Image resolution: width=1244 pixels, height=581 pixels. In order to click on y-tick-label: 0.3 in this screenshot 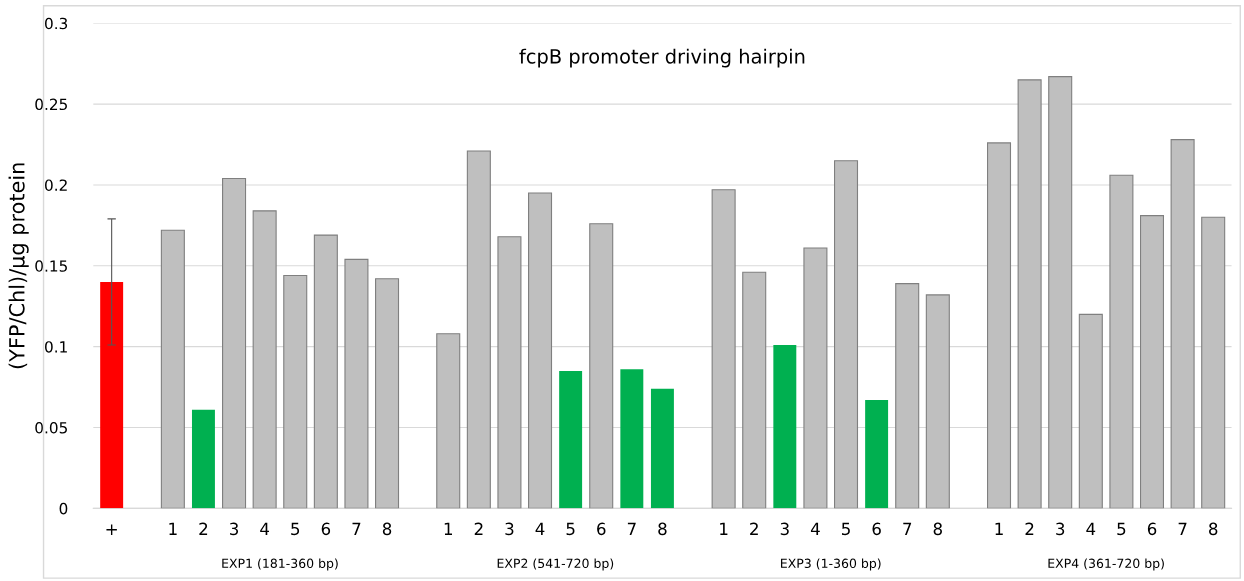, I will do `click(56, 23)`.